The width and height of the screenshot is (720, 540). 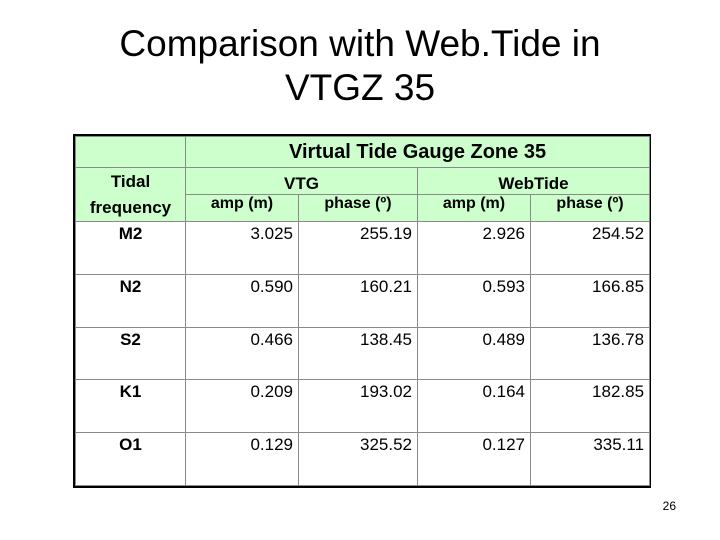 What do you see at coordinates (130, 181) in the screenshot?
I see `row-header-line-1: Tidal` at bounding box center [130, 181].